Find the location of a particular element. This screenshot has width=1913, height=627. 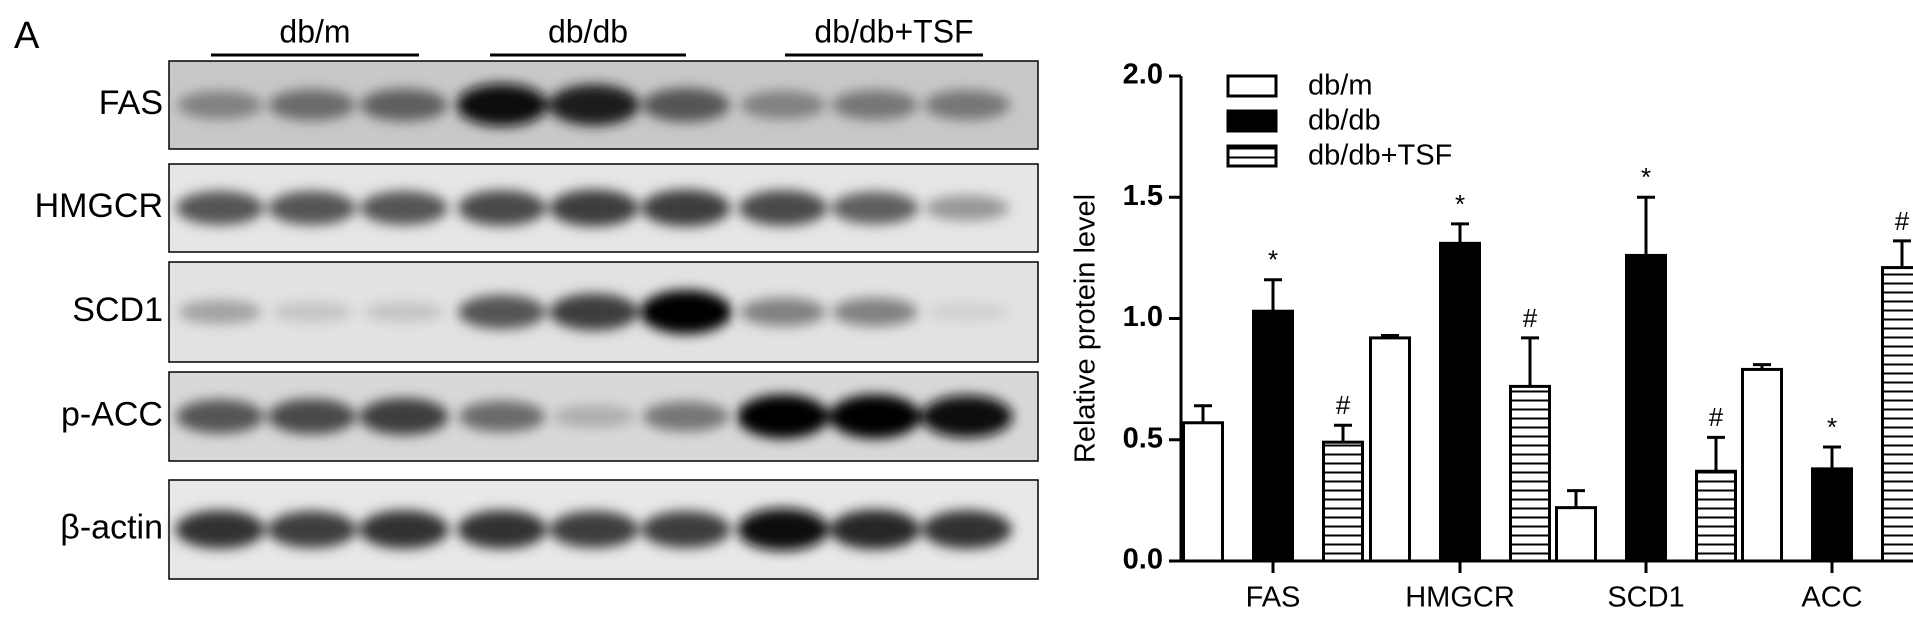

legend-label: db/db+TSF is located at coordinates (1380, 156).